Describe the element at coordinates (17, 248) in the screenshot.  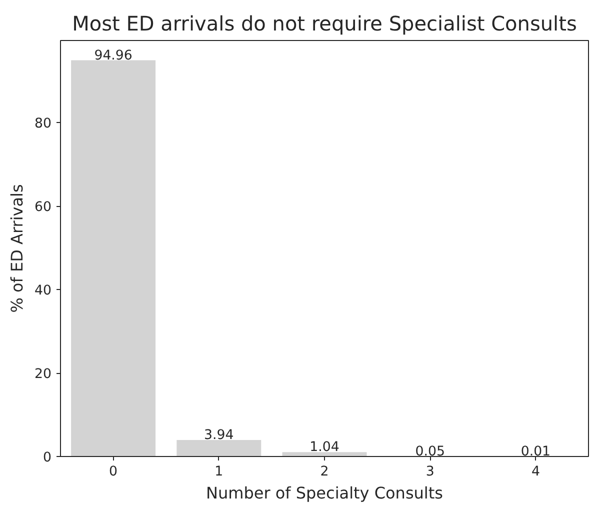
I see `y-axis-title: % of ED Arrivals` at that location.